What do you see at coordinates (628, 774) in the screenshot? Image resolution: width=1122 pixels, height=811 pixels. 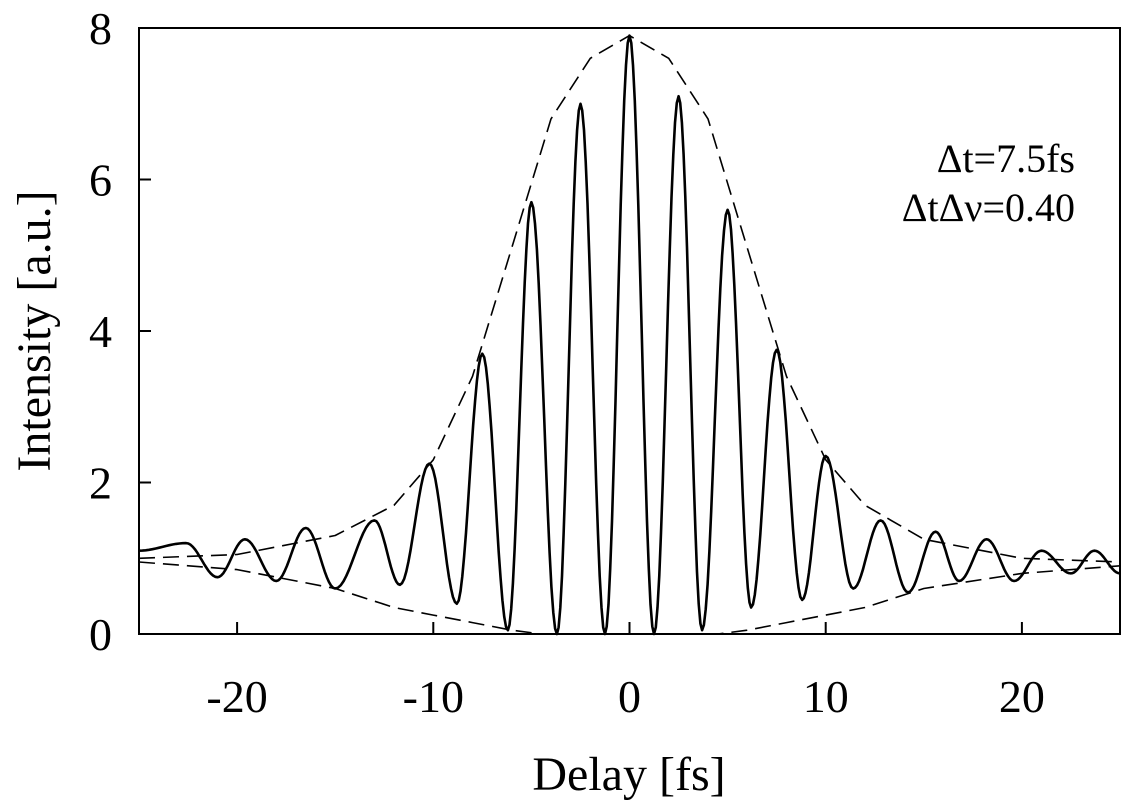 I see `x-axis-title: Delay [fs]` at bounding box center [628, 774].